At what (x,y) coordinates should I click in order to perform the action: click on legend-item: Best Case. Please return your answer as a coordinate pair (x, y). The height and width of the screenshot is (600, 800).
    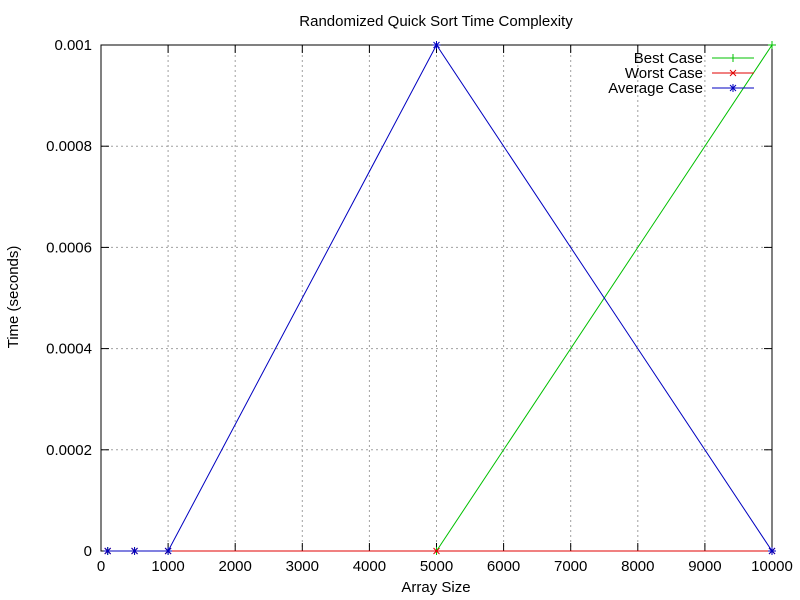
    Looking at the image, I should click on (694, 58).